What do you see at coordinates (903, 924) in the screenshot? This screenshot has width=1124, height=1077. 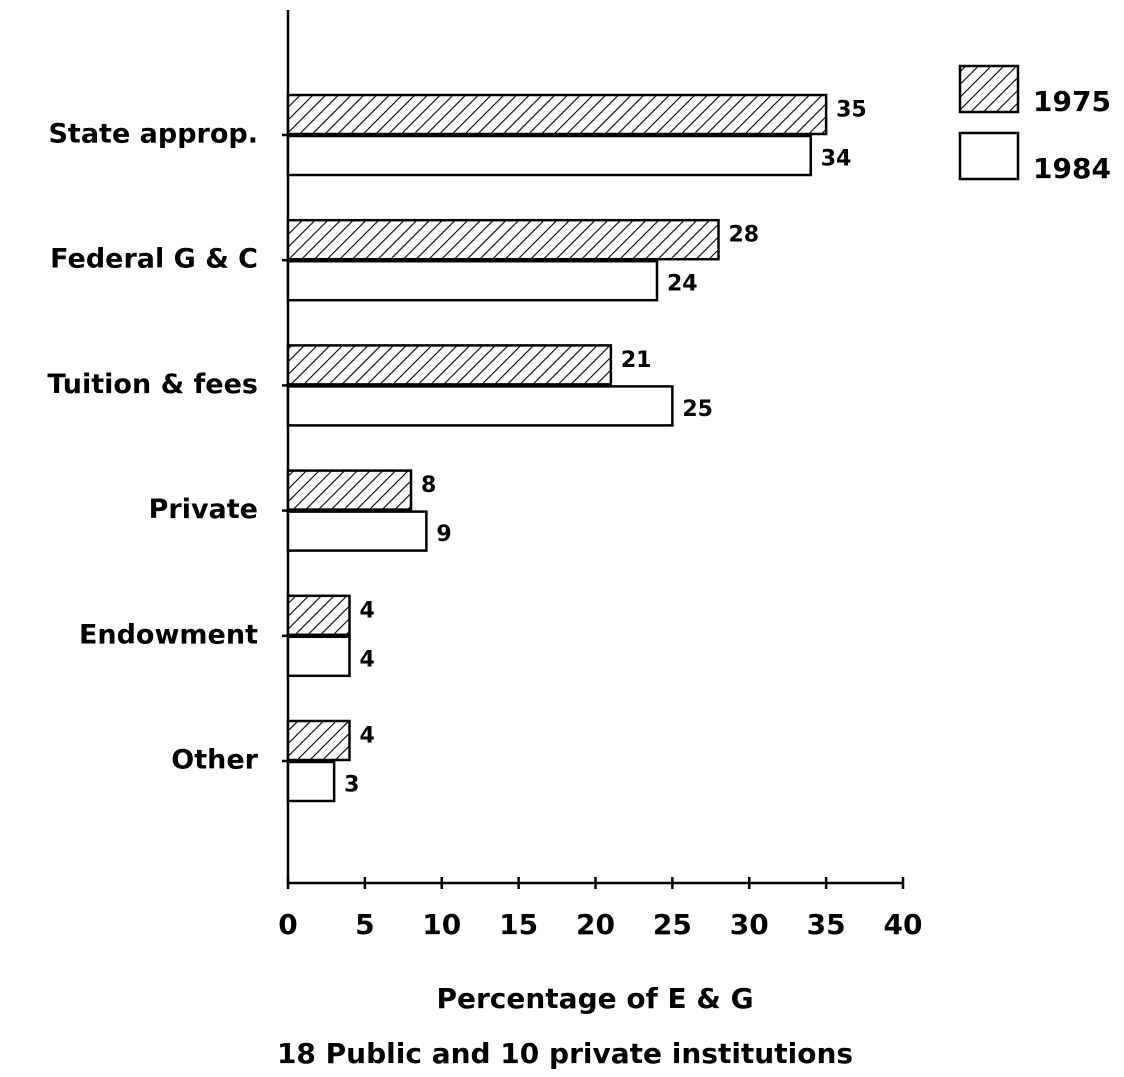 I see `x-tick-label: 40` at bounding box center [903, 924].